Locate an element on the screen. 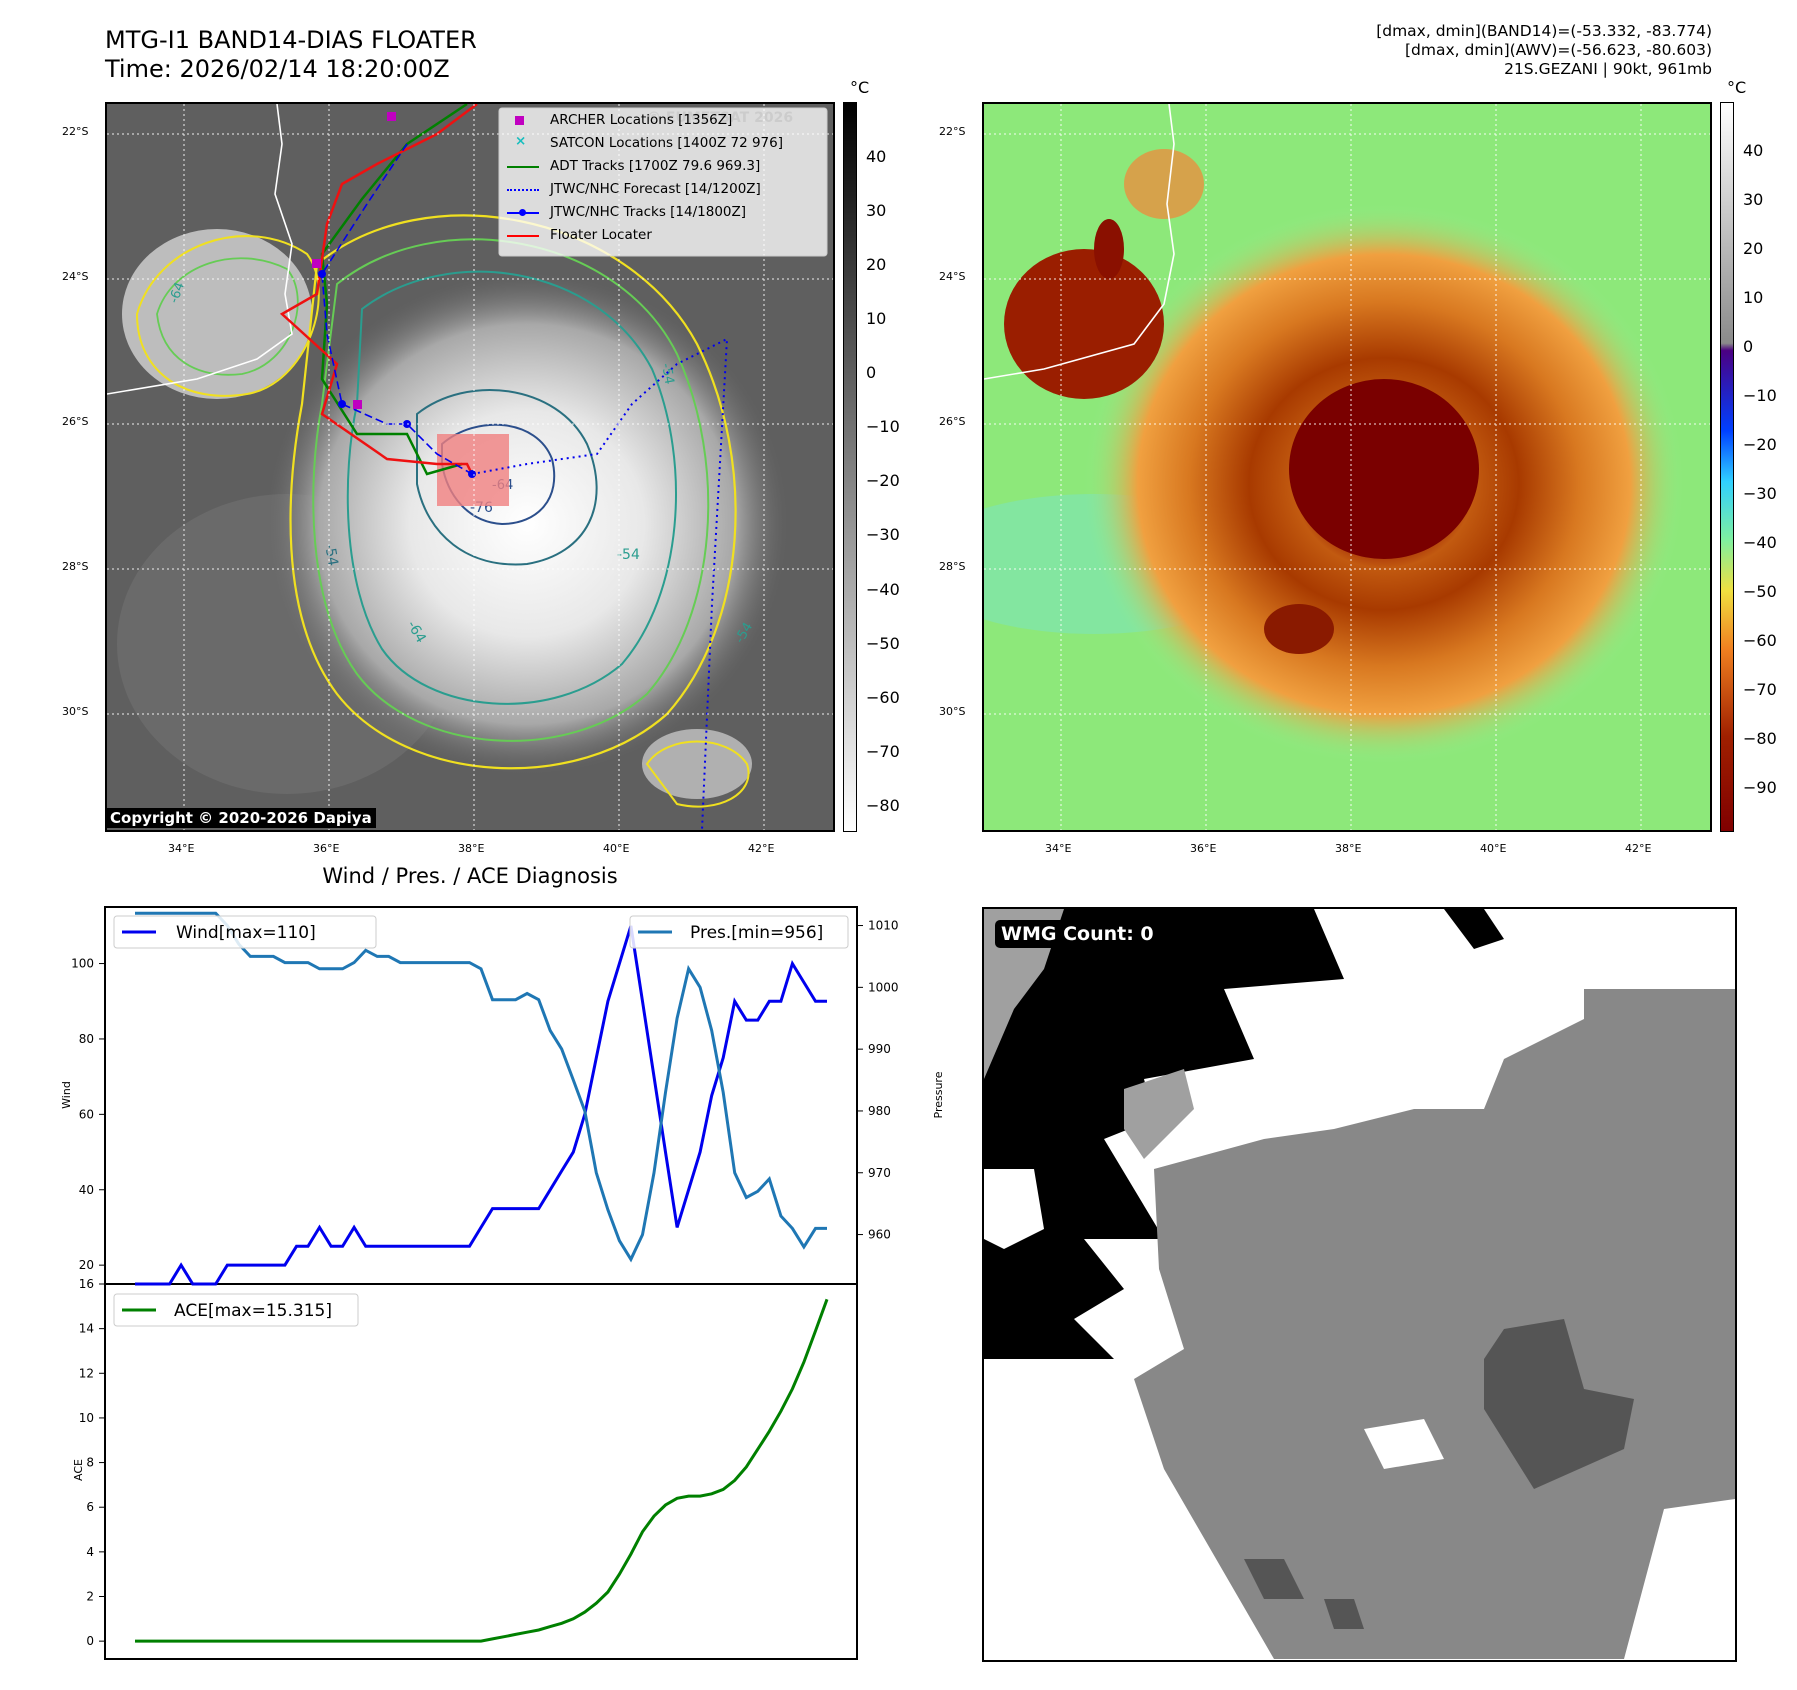 The image size is (1797, 1690). legend-item-floater: Floater Locater is located at coordinates (644, 238).